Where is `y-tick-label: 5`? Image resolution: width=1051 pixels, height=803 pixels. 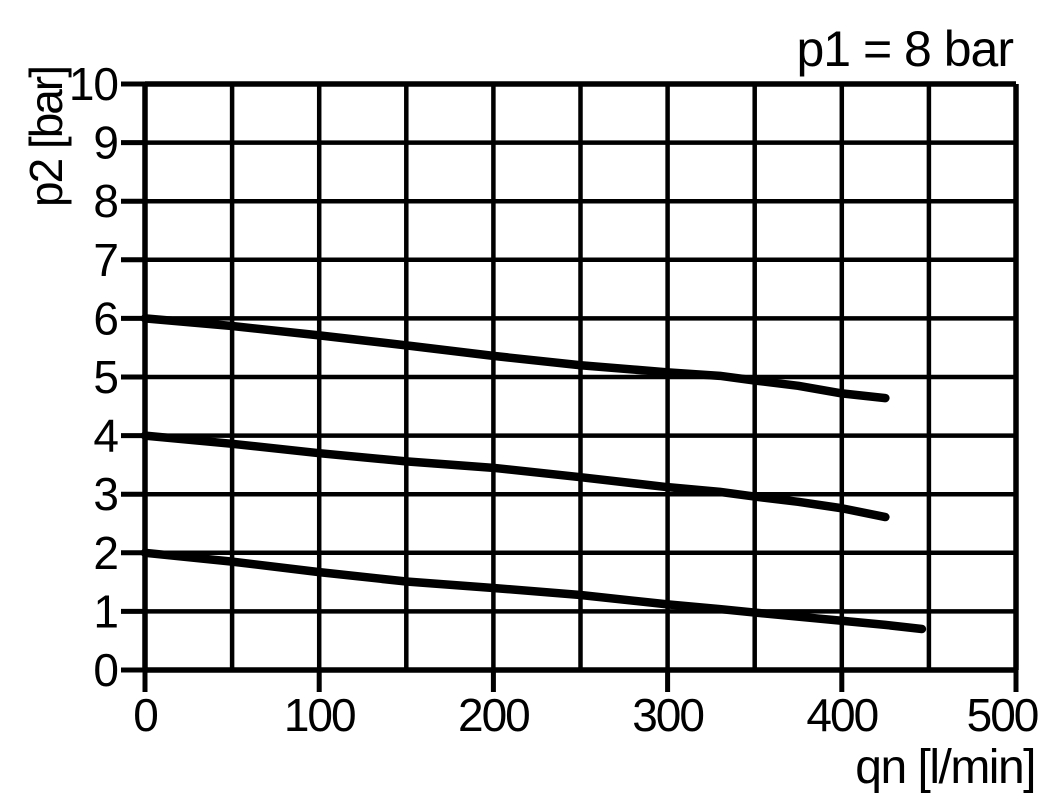 y-tick-label: 5 is located at coordinates (105, 377).